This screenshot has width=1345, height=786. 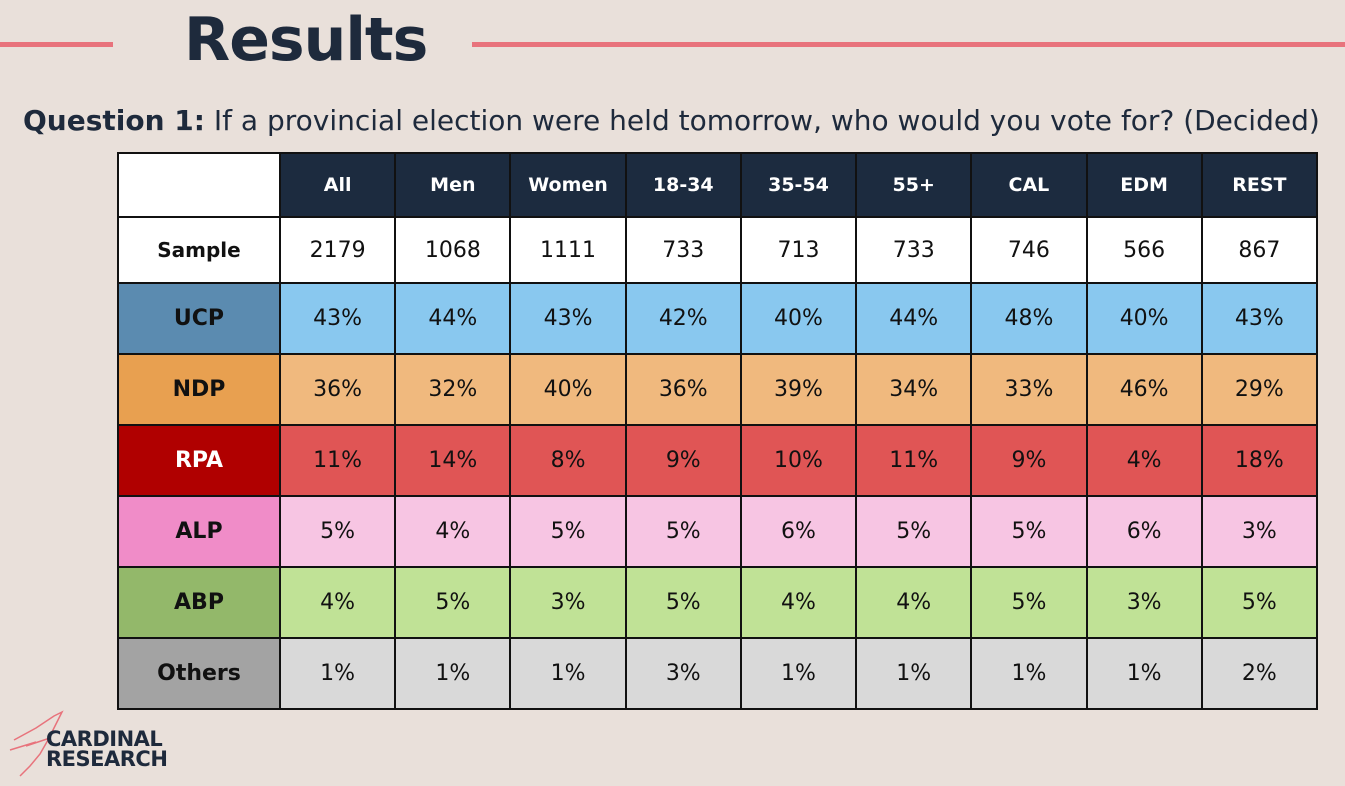 I want to click on header-row: All Men Women 18-34 35-54 55+ CAL EDM REST, so click(x=718, y=185).